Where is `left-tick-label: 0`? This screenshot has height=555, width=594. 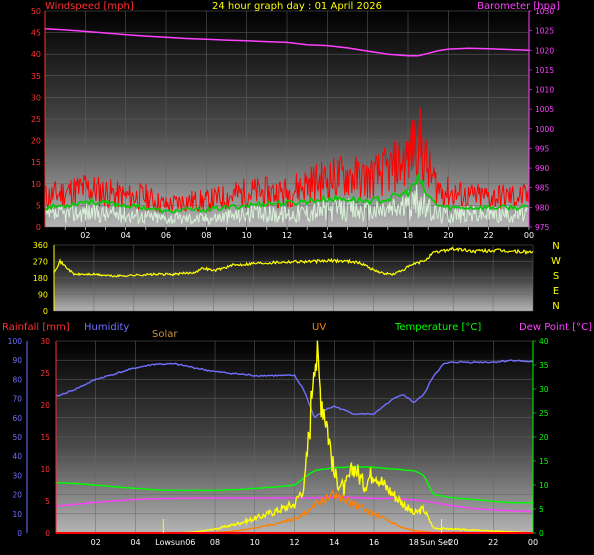
left-tick-label: 0 is located at coordinates (38, 227).